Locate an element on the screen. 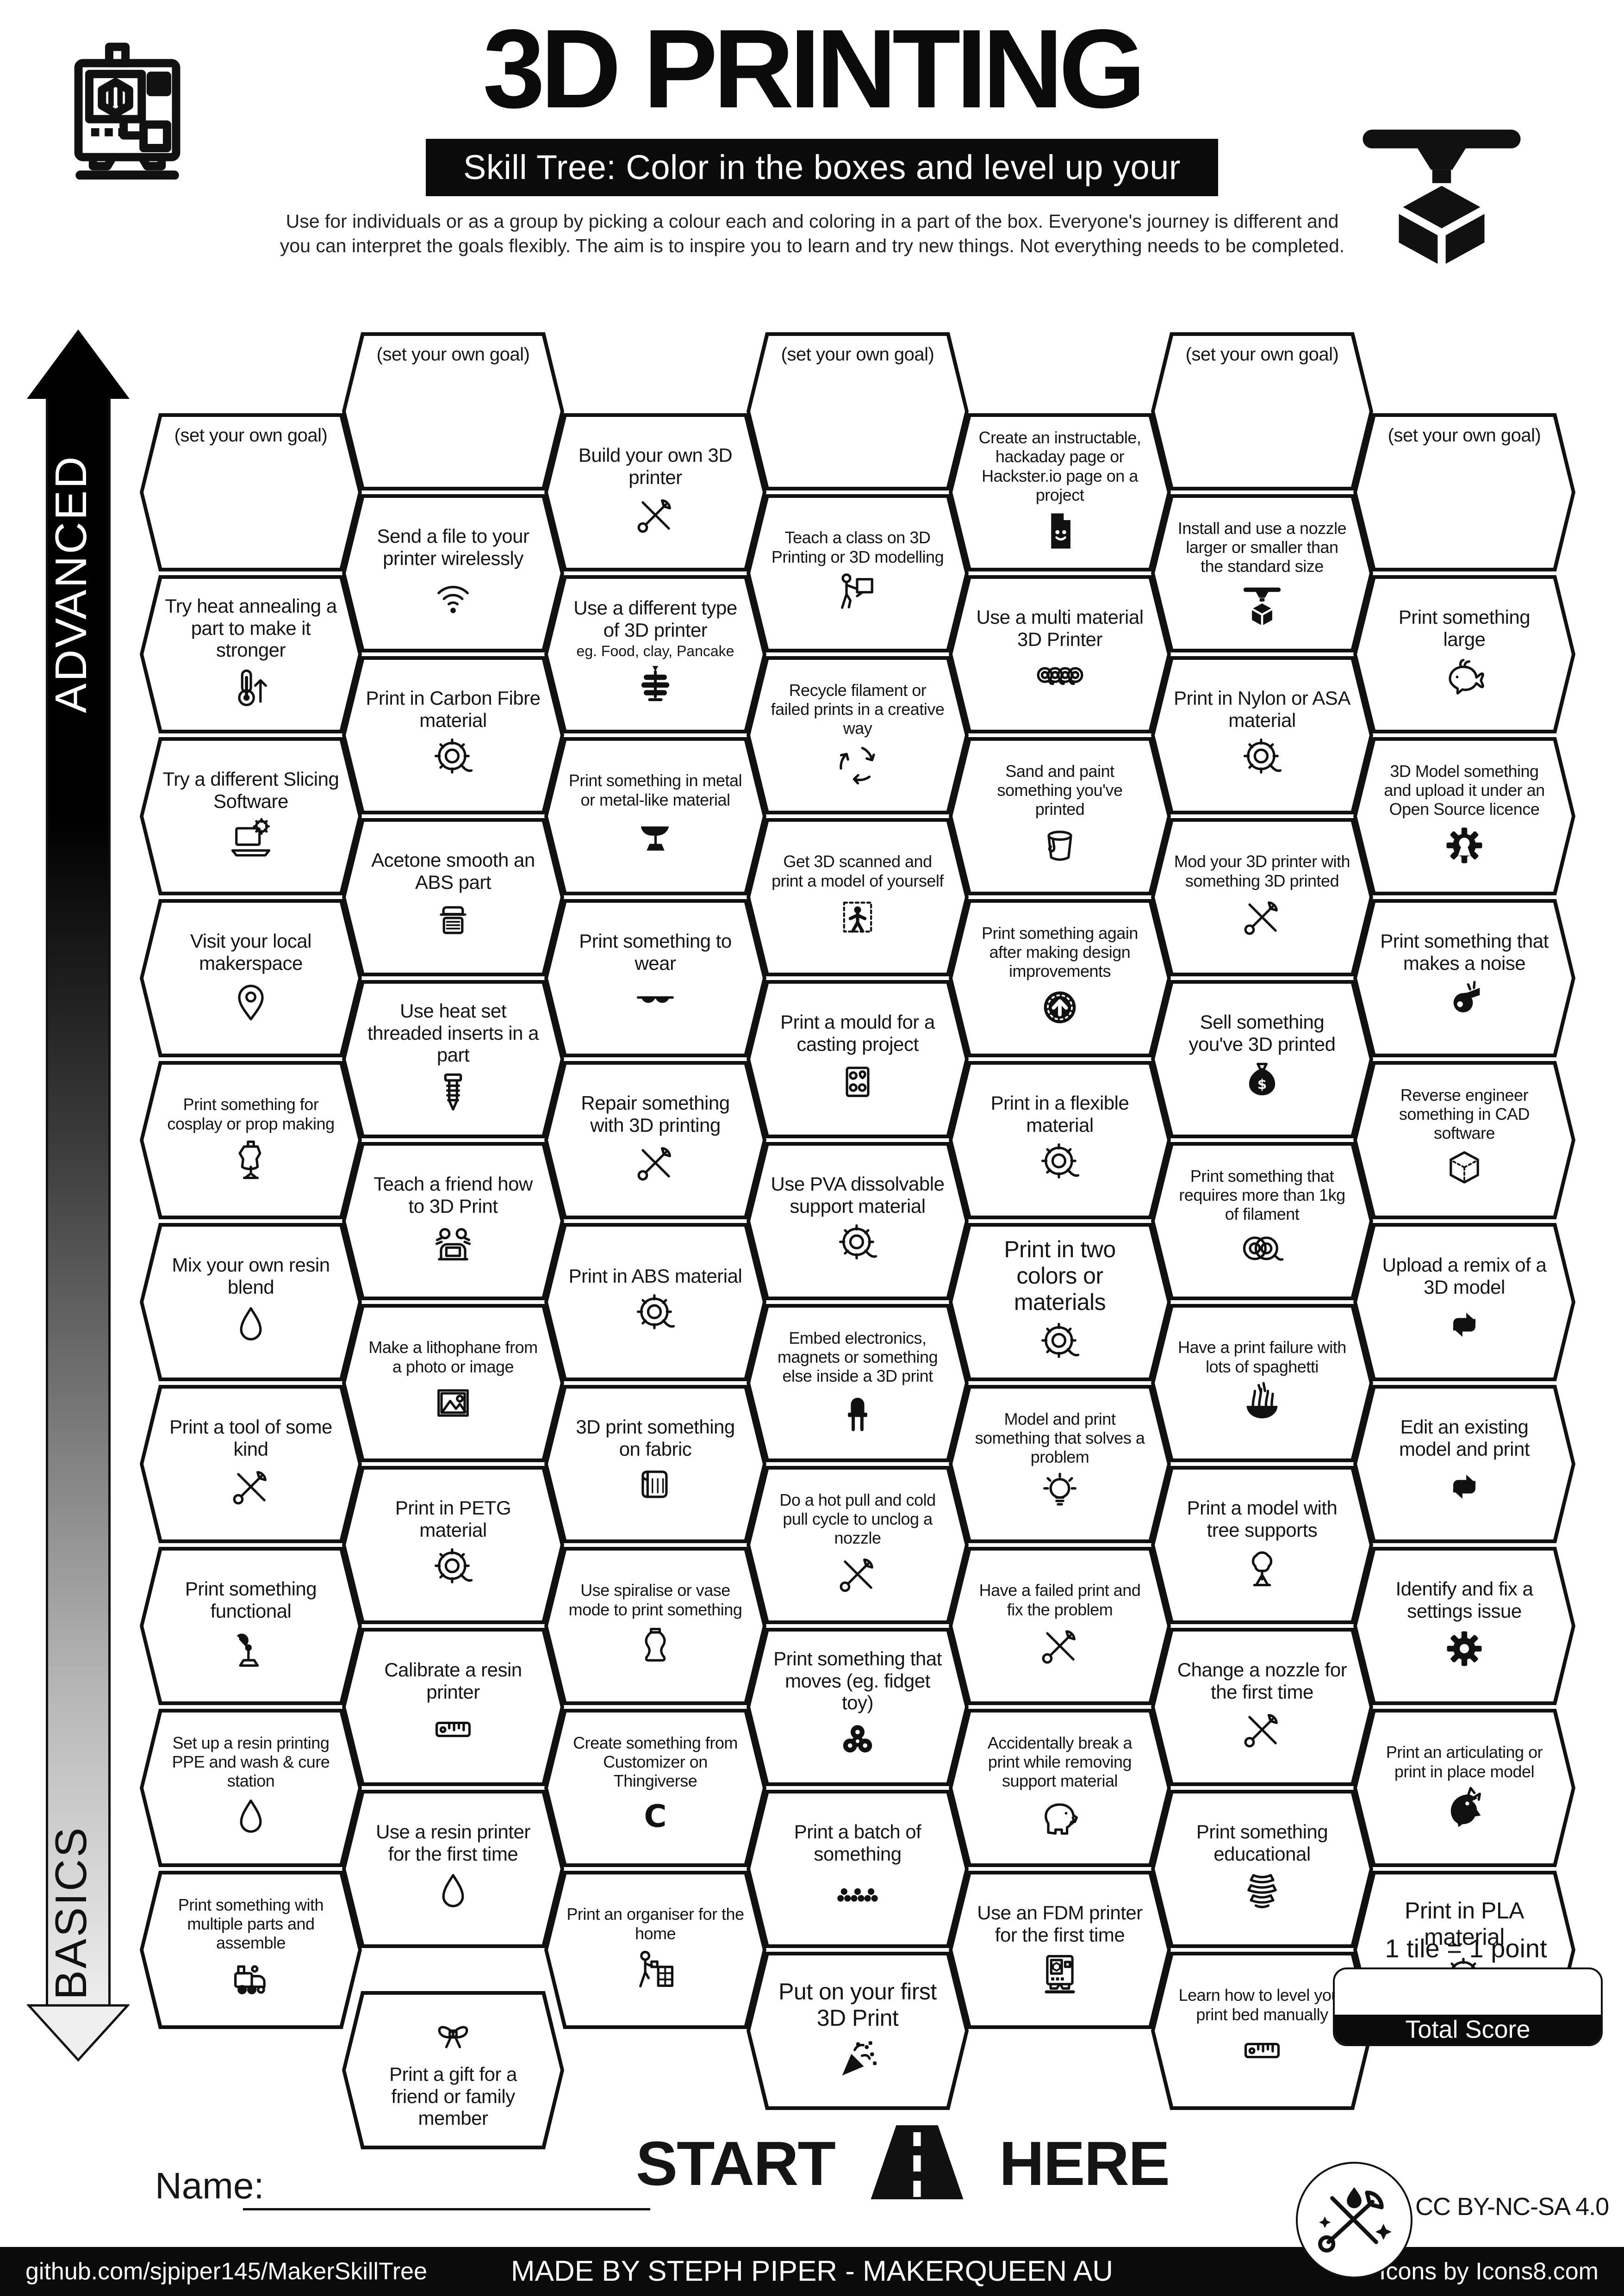 Image resolution: width=1624 pixels, height=2296 pixels. skill-hex: Use a multi material 3D Printer is located at coordinates (1060, 654).